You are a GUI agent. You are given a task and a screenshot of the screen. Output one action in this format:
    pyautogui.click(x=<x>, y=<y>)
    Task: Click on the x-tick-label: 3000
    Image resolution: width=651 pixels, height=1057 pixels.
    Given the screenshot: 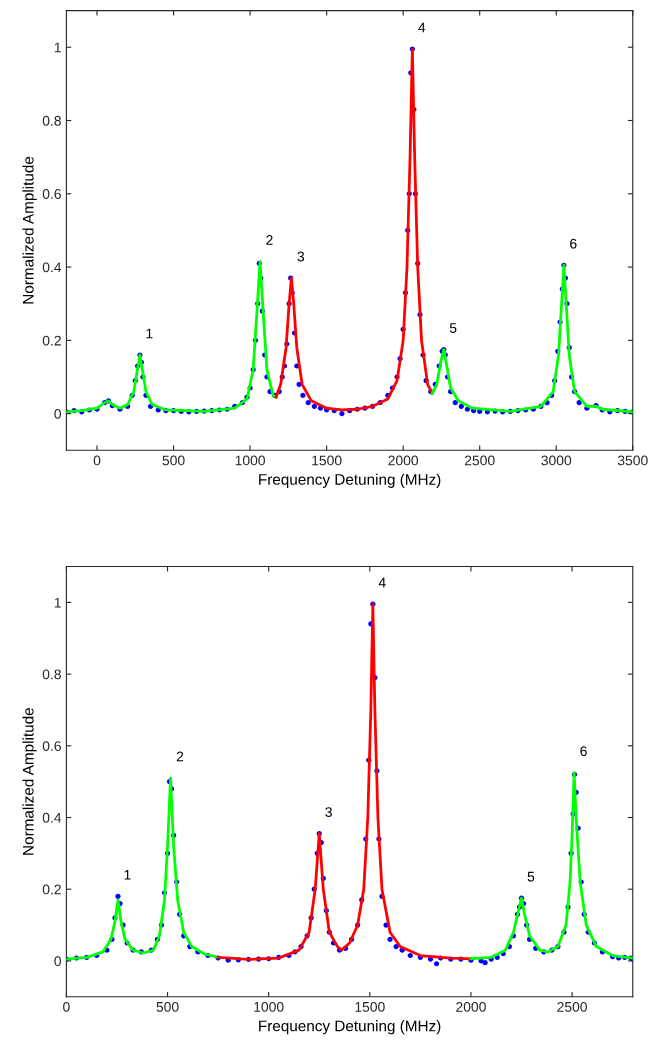 What is the action you would take?
    pyautogui.click(x=556, y=460)
    